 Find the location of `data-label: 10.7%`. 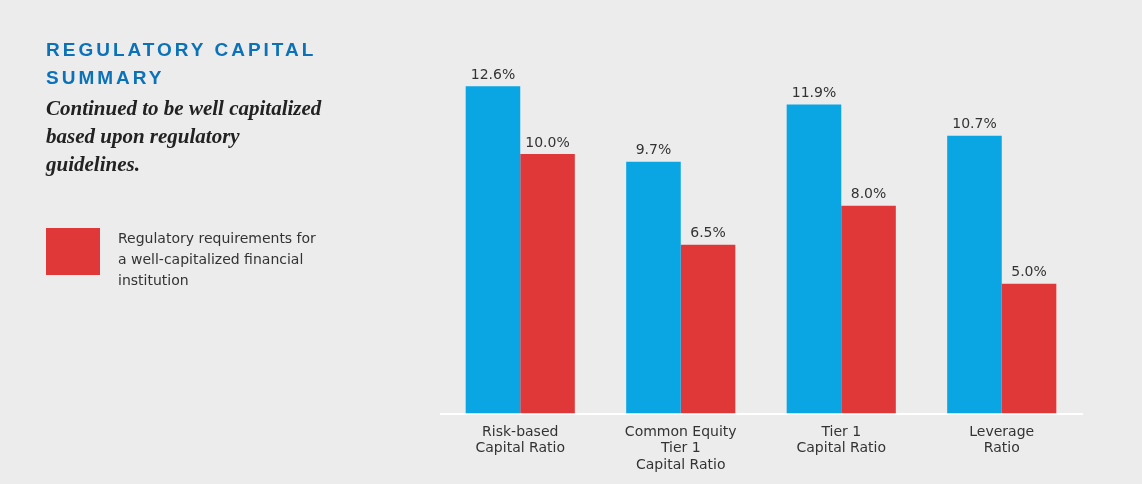

data-label: 10.7% is located at coordinates (974, 123).